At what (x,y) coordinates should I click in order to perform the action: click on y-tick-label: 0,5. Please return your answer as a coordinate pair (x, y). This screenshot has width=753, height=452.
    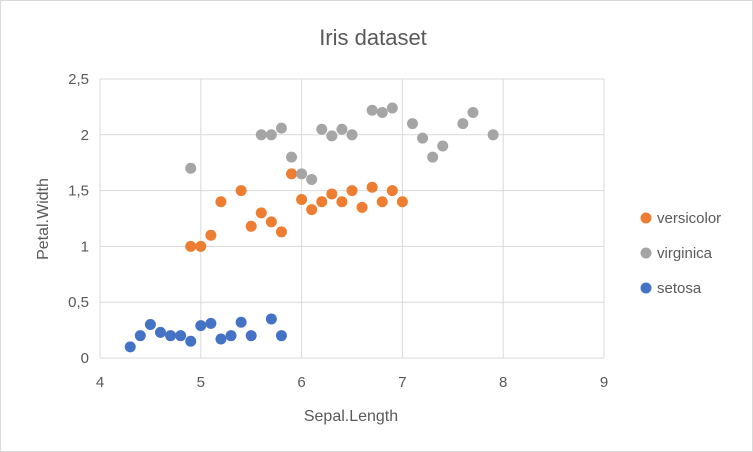
    Looking at the image, I should click on (78, 302).